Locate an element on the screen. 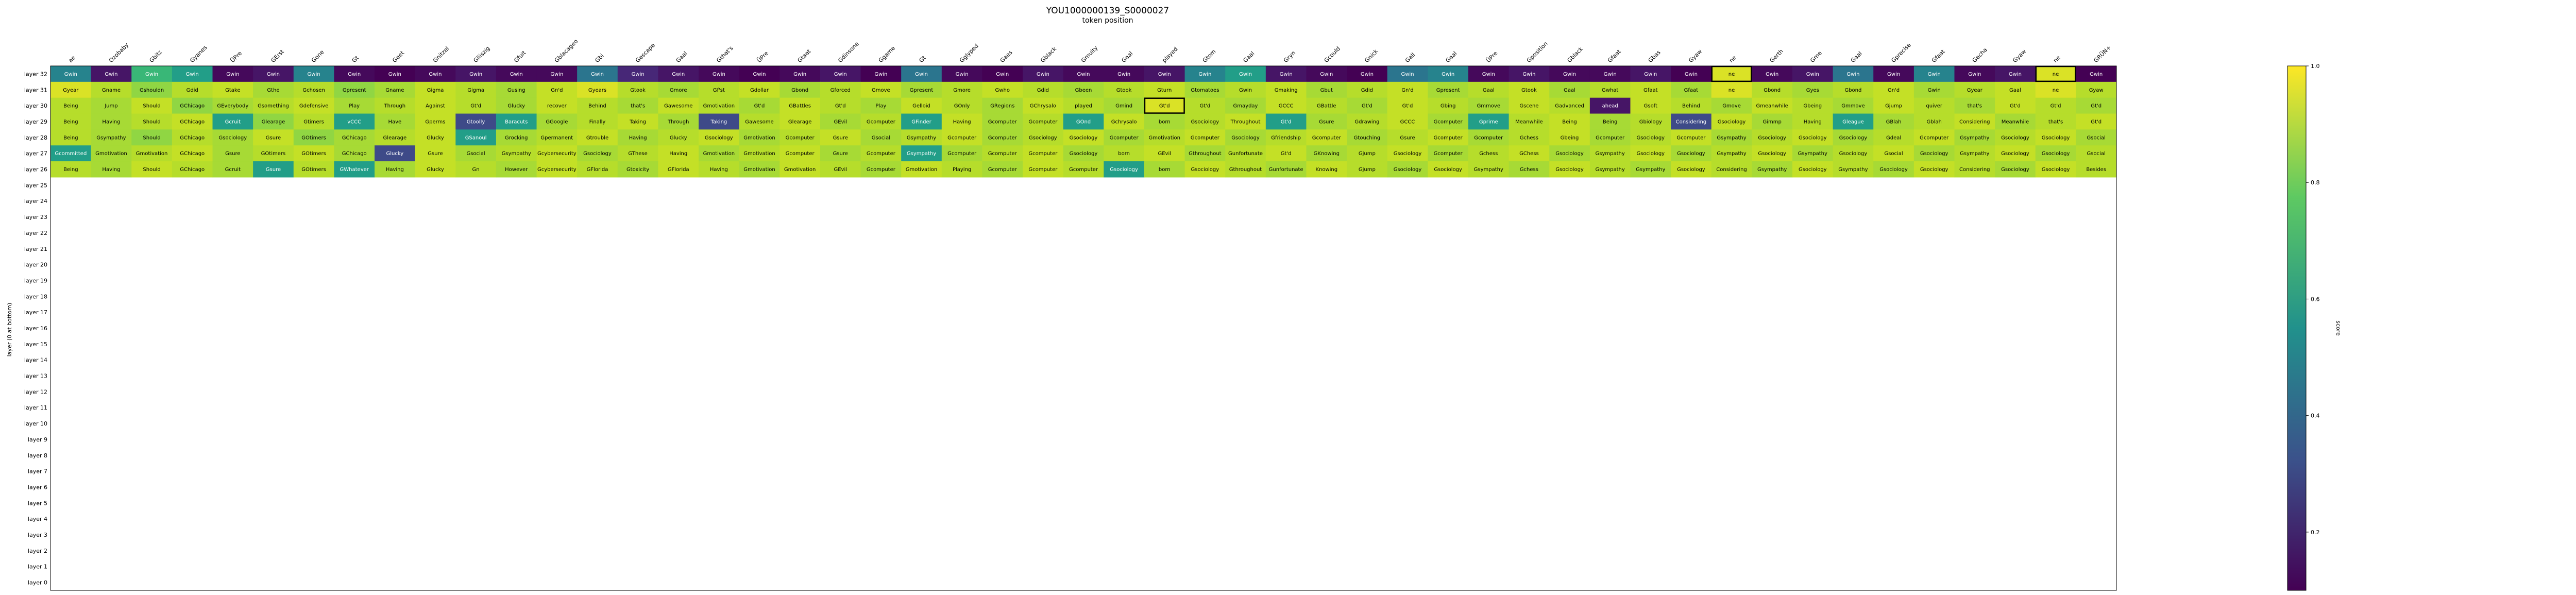 This screenshot has height=595, width=2576. cell-label: GFlorida is located at coordinates (678, 170).